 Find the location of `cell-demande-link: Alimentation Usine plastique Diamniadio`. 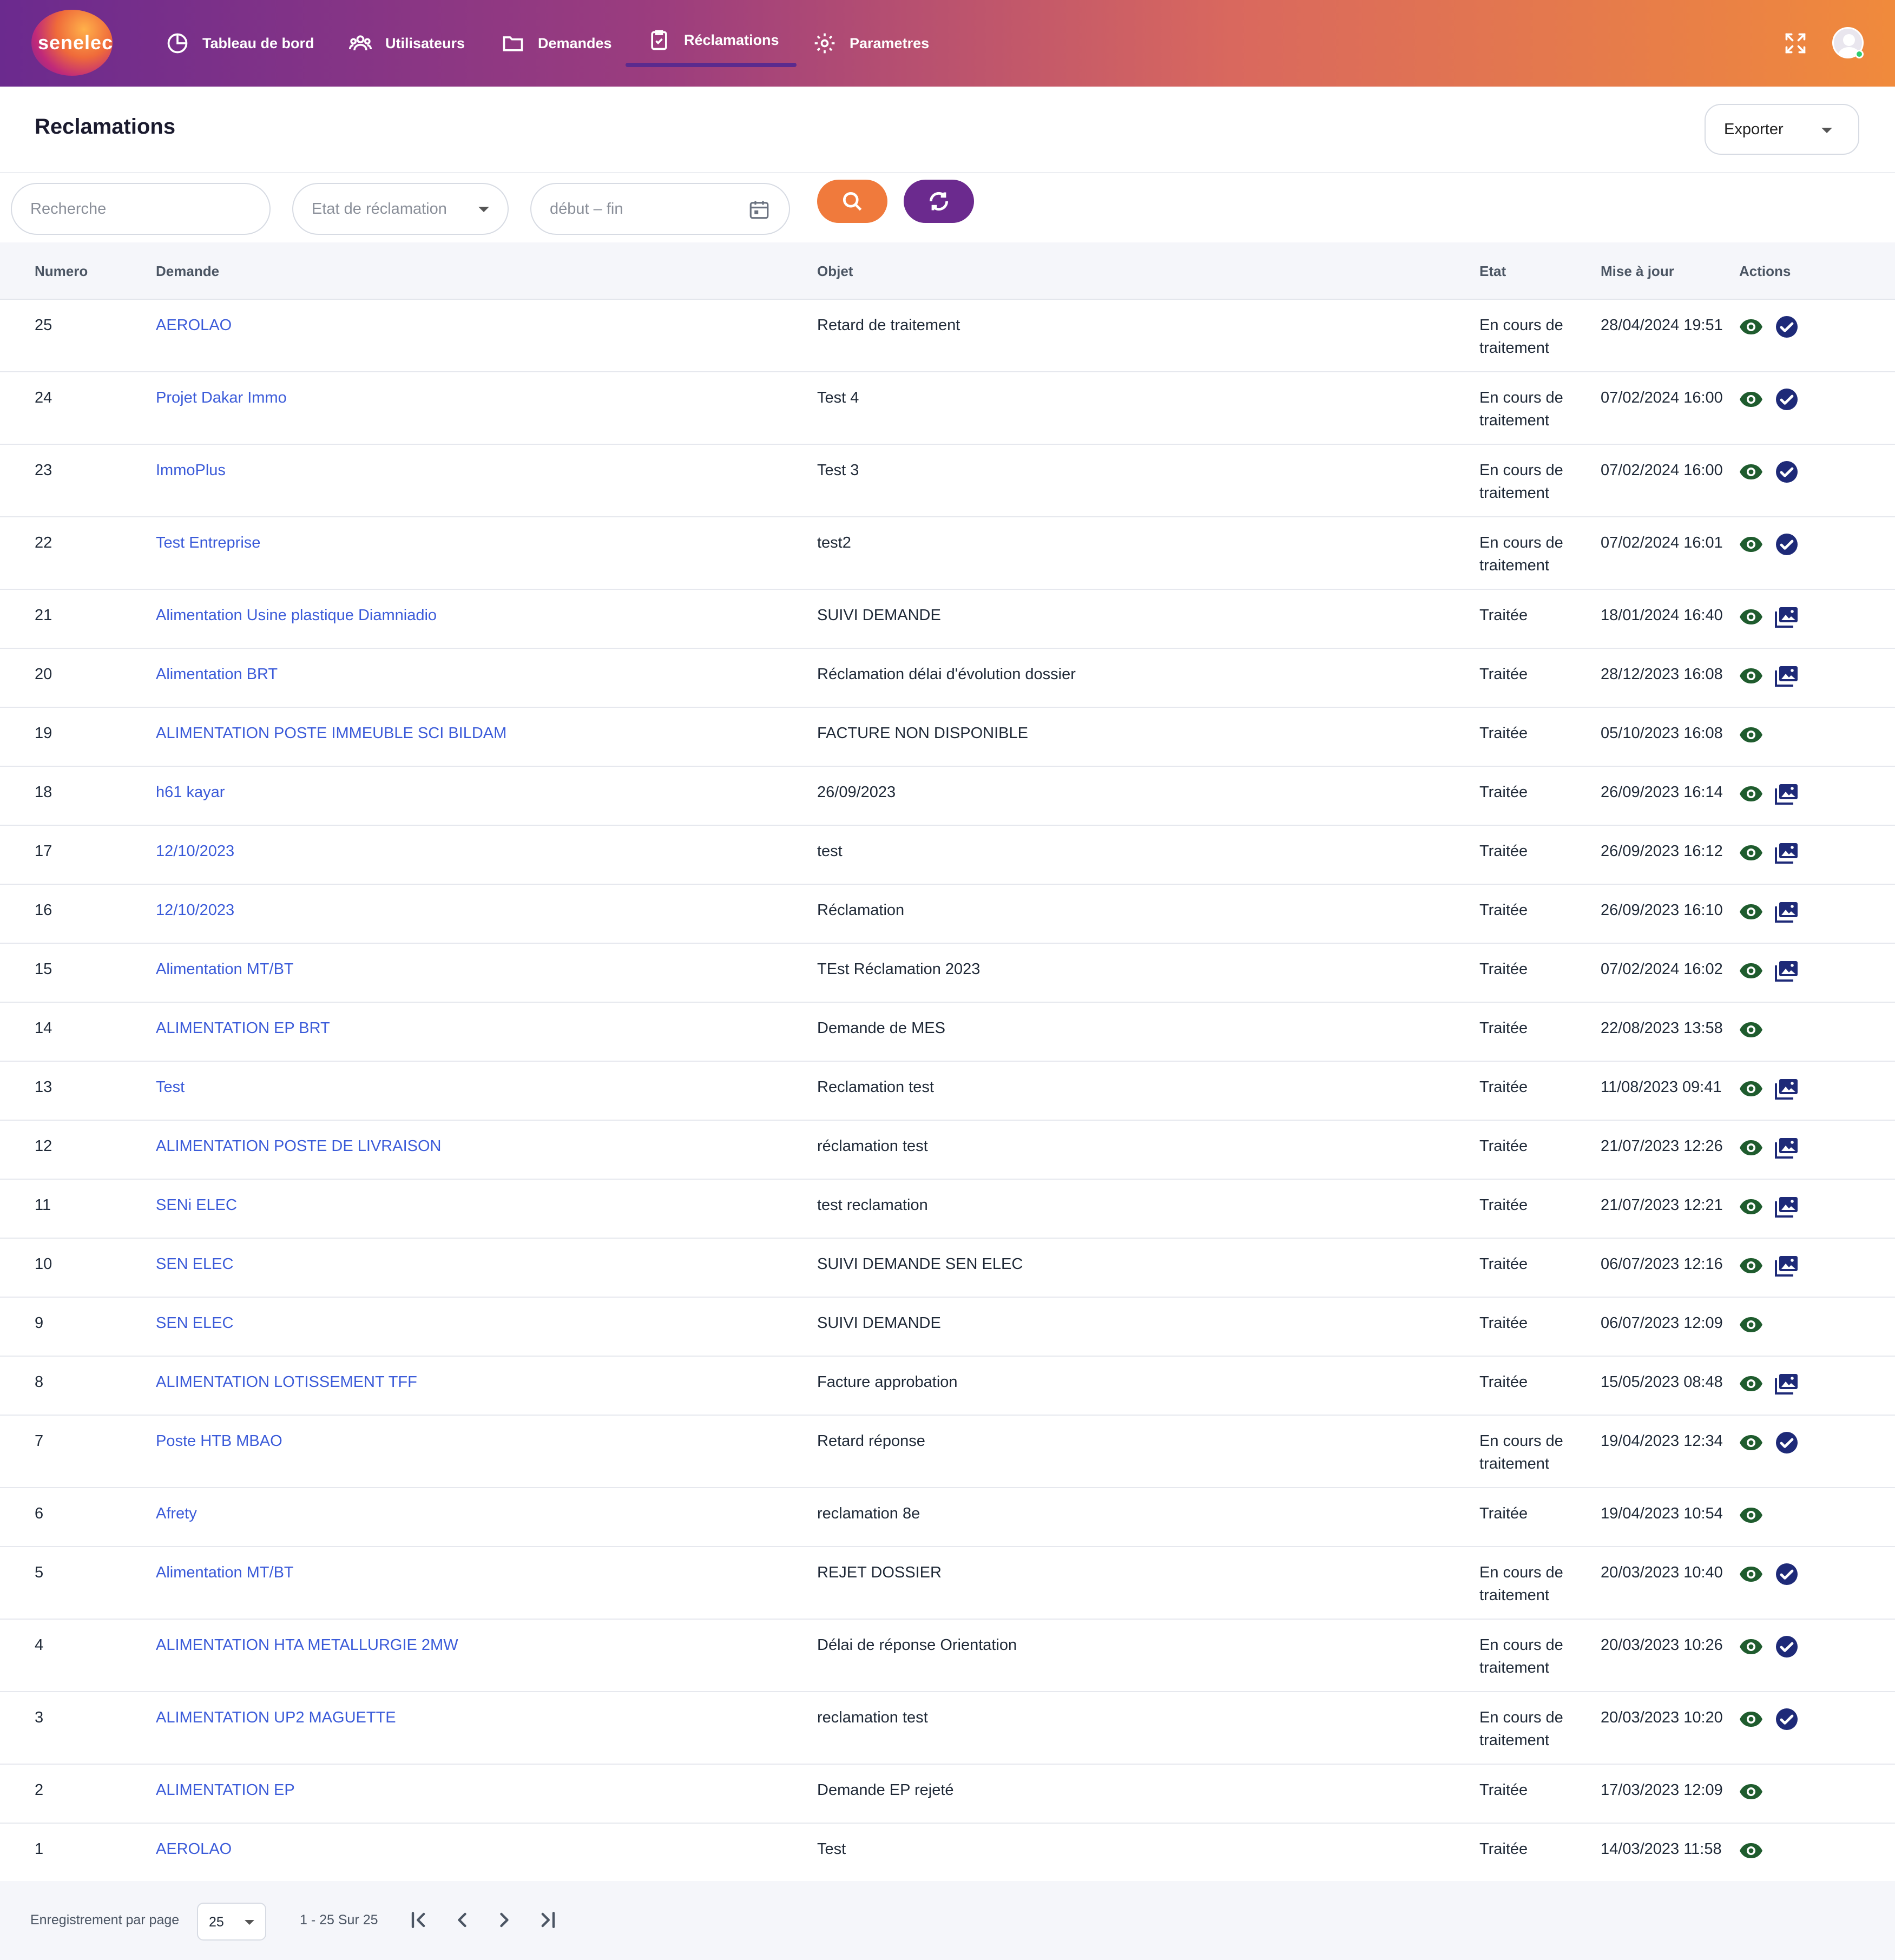

cell-demande-link: Alimentation Usine plastique Diamniadio is located at coordinates (296, 615).